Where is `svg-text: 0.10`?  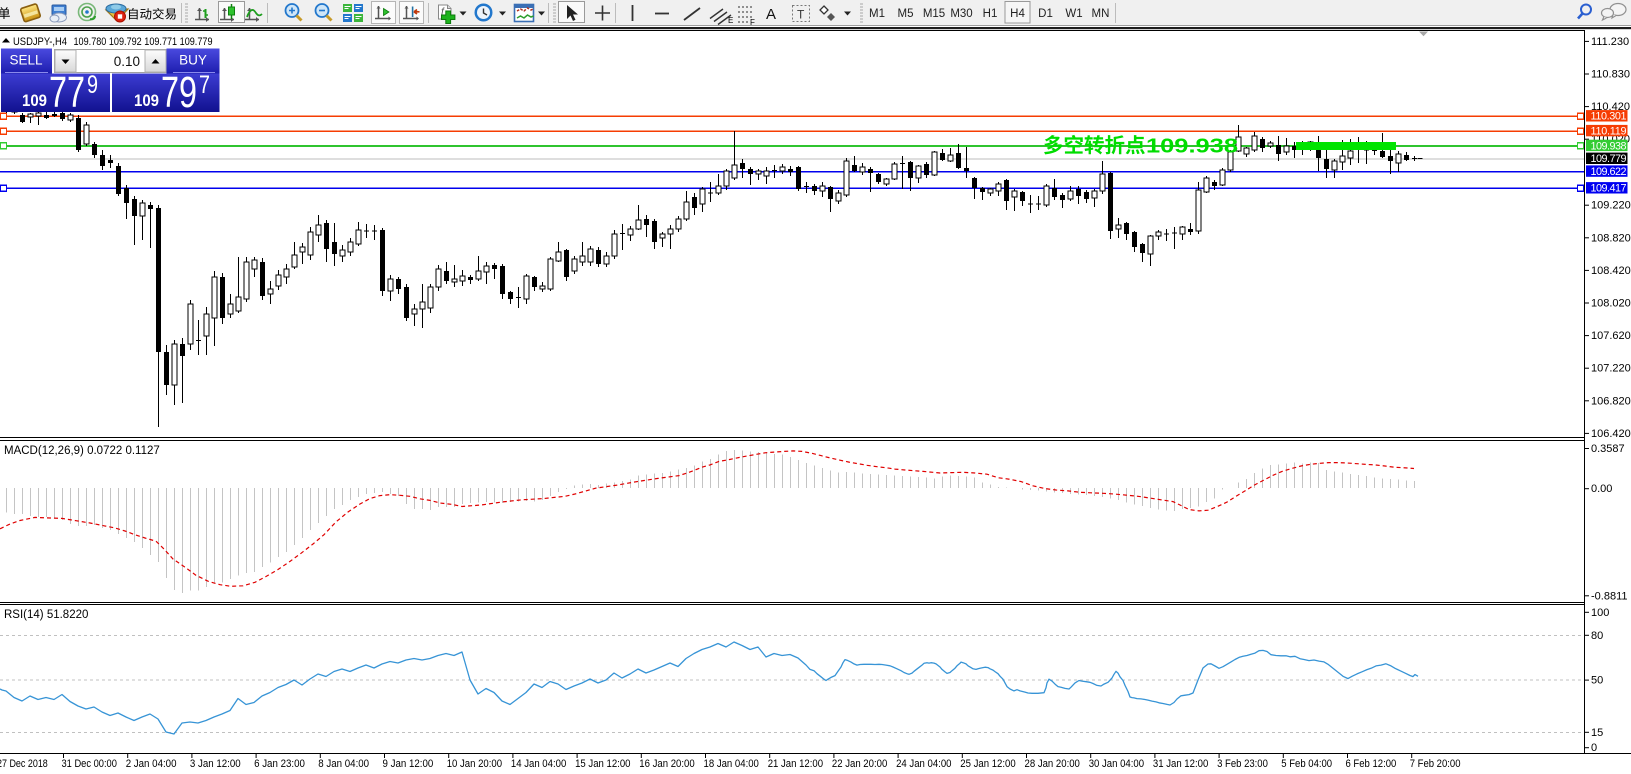 svg-text: 0.10 is located at coordinates (127, 61).